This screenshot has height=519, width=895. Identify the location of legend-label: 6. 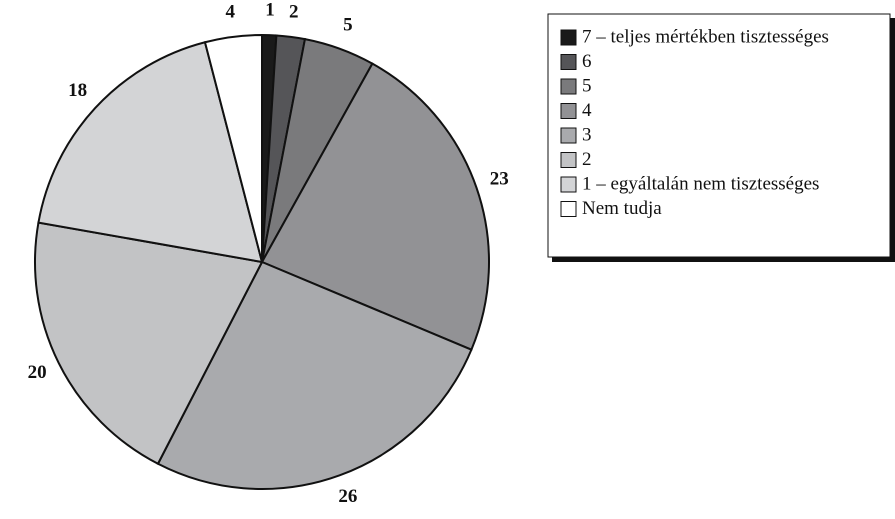
(587, 61).